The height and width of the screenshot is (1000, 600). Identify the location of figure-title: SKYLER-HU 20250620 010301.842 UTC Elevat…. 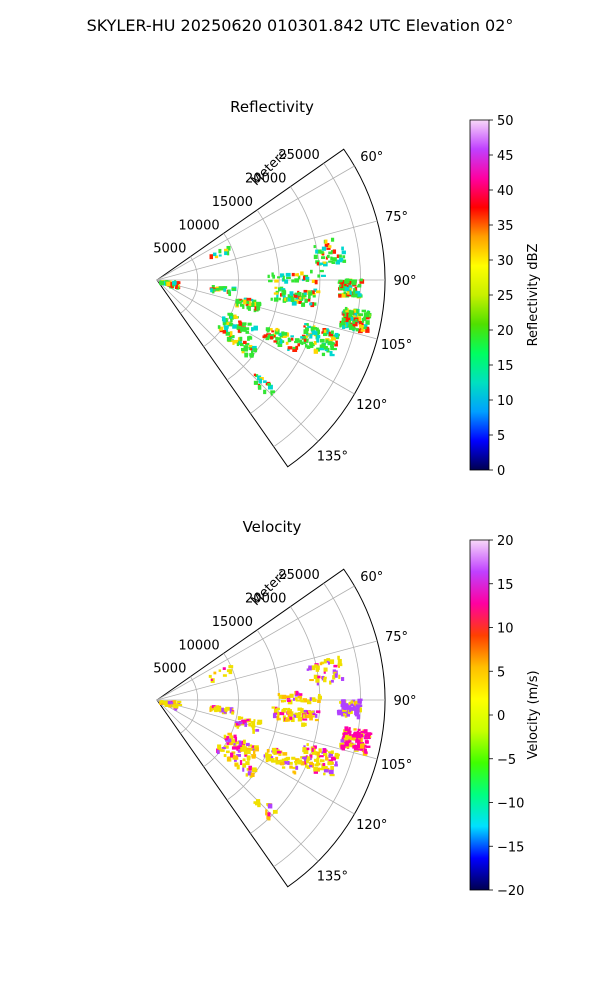
(300, 25).